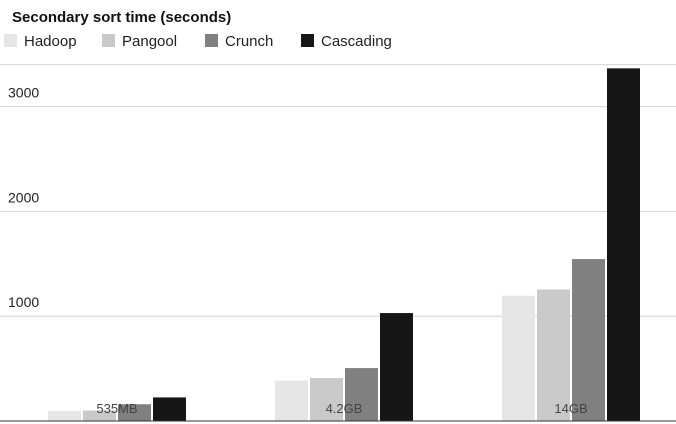 The height and width of the screenshot is (424, 676). Describe the element at coordinates (23, 302) in the screenshot. I see `y-tick-label-1000: 1000` at that location.